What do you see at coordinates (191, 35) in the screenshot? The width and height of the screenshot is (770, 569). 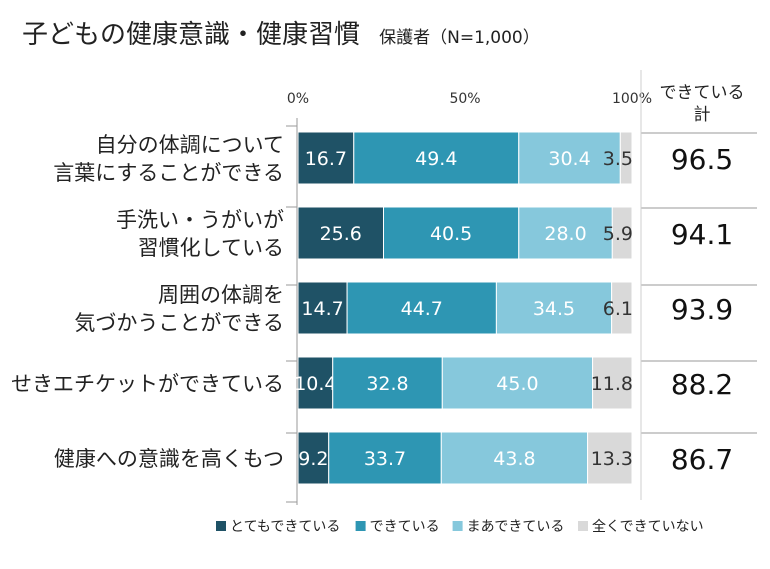 I see `chart-title: 子どもの健康意識・健康習慣` at bounding box center [191, 35].